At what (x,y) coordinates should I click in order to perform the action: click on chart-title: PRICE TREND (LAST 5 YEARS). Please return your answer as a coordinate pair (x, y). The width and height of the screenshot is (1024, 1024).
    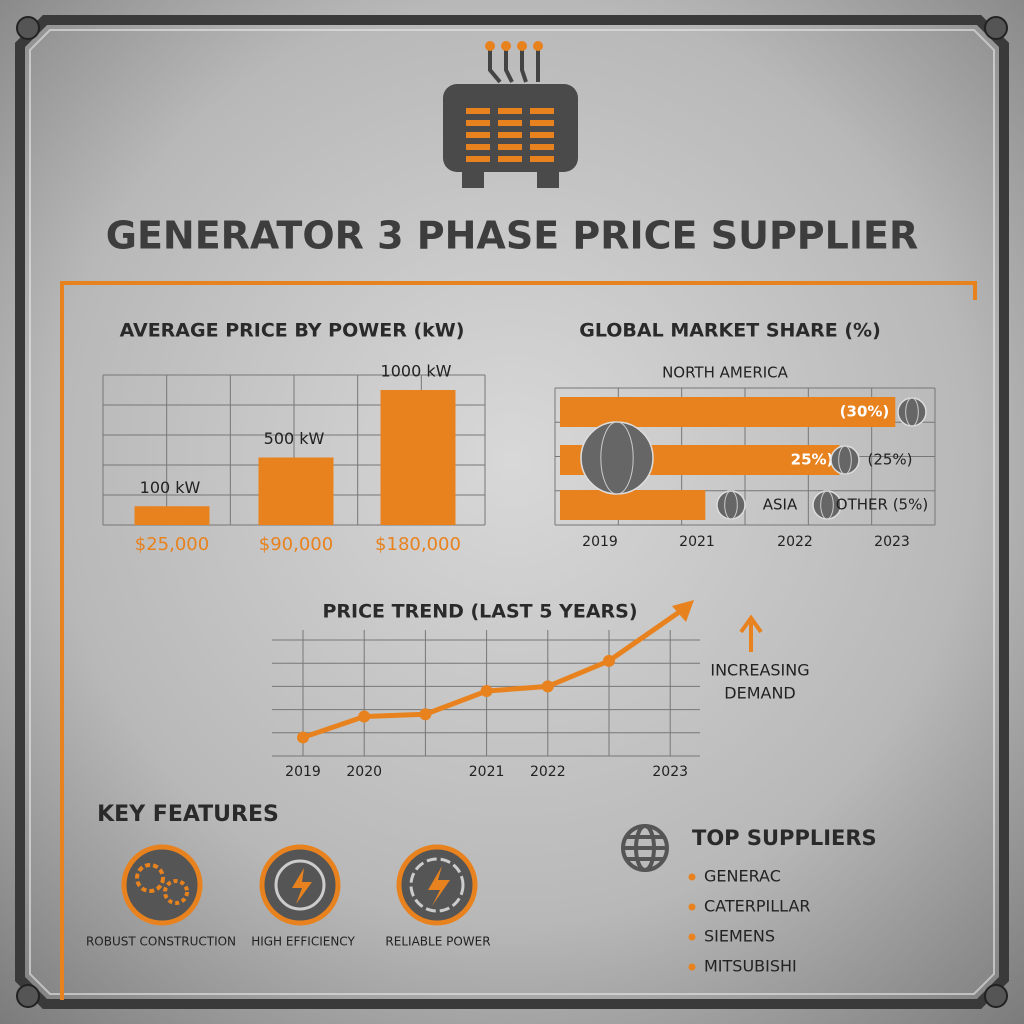
    Looking at the image, I should click on (479, 612).